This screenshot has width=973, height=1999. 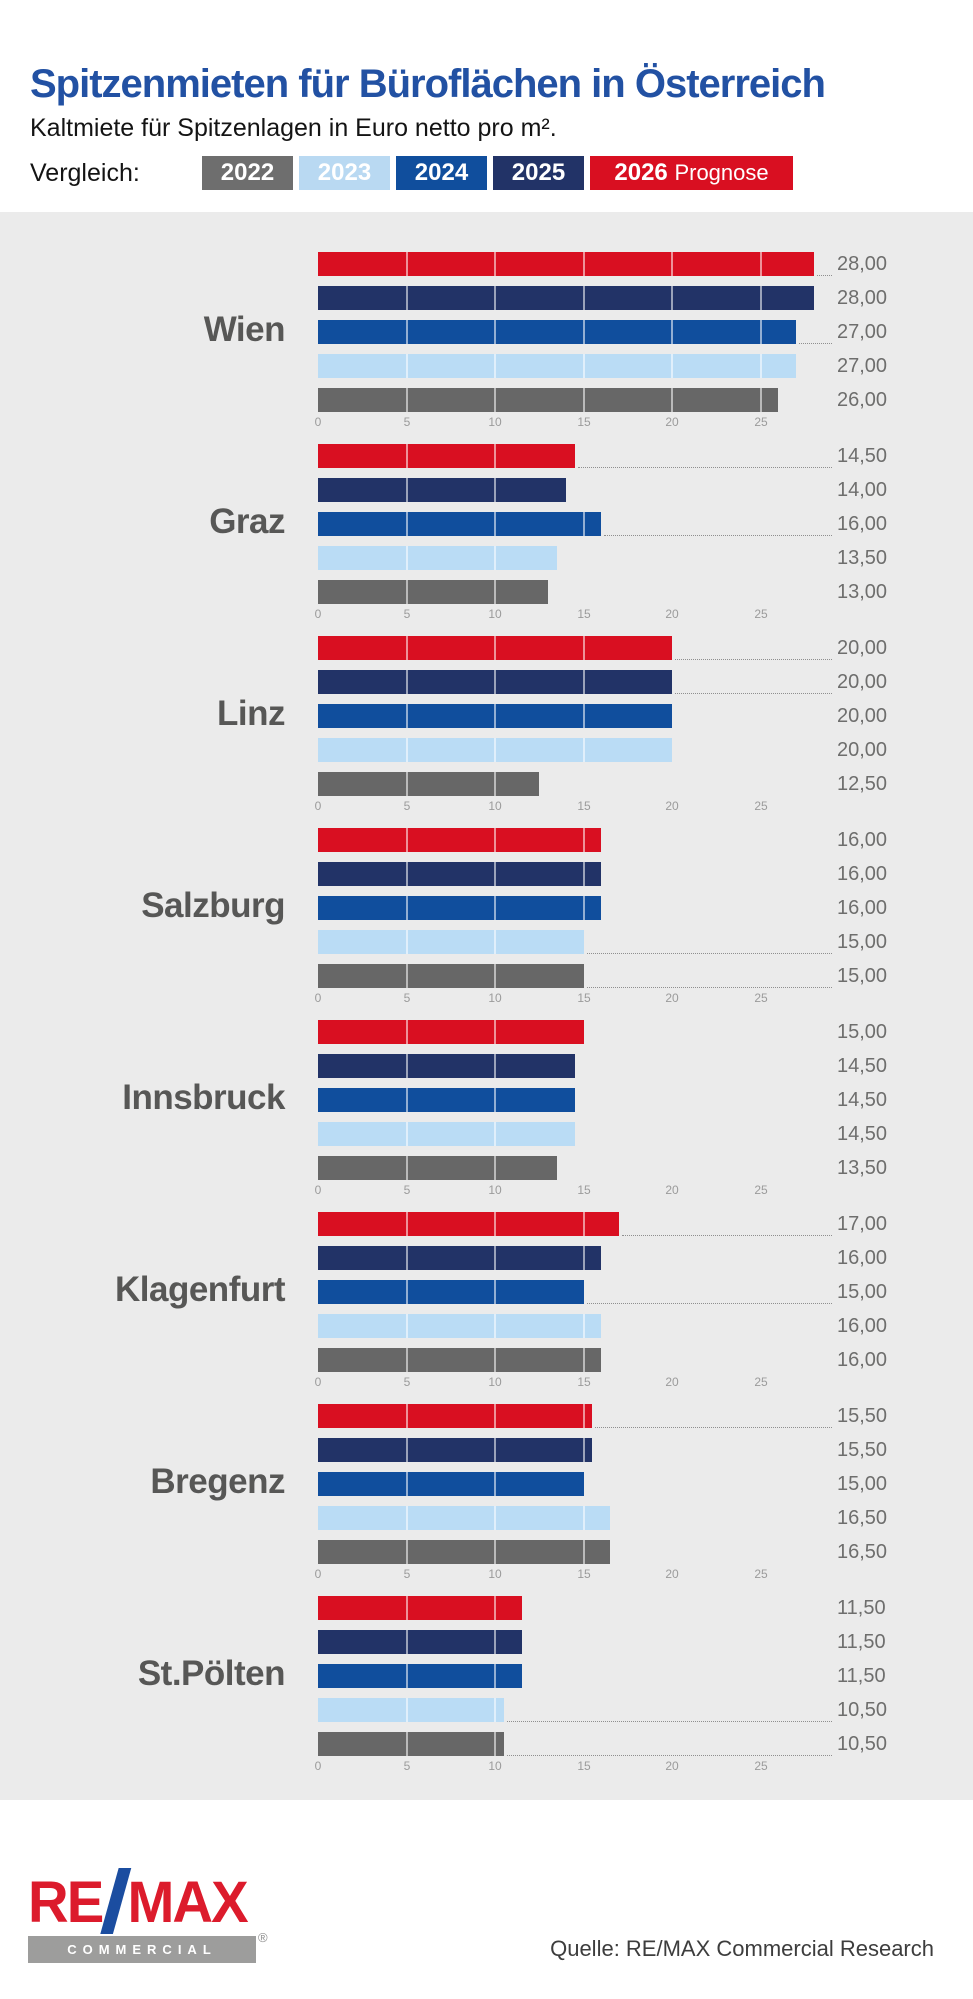 I want to click on city-label: Salzburg, so click(x=213, y=905).